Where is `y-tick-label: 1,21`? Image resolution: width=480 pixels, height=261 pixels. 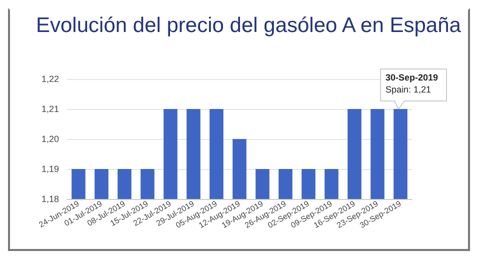 y-tick-label: 1,21 is located at coordinates (50, 109).